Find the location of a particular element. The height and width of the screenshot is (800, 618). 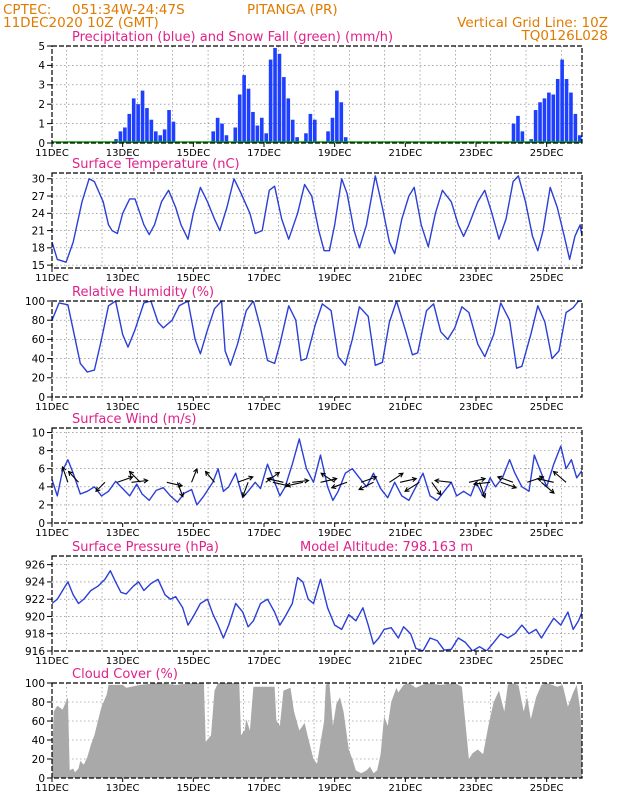

temperature-xtick-label: 19DEC is located at coordinates (335, 278).